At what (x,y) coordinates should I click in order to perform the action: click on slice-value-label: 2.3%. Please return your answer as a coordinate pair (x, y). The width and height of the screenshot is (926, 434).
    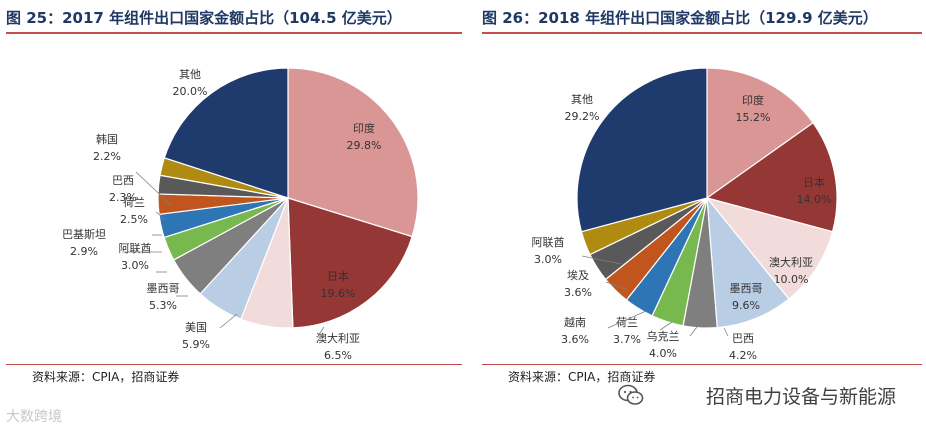
    Looking at the image, I should click on (123, 197).